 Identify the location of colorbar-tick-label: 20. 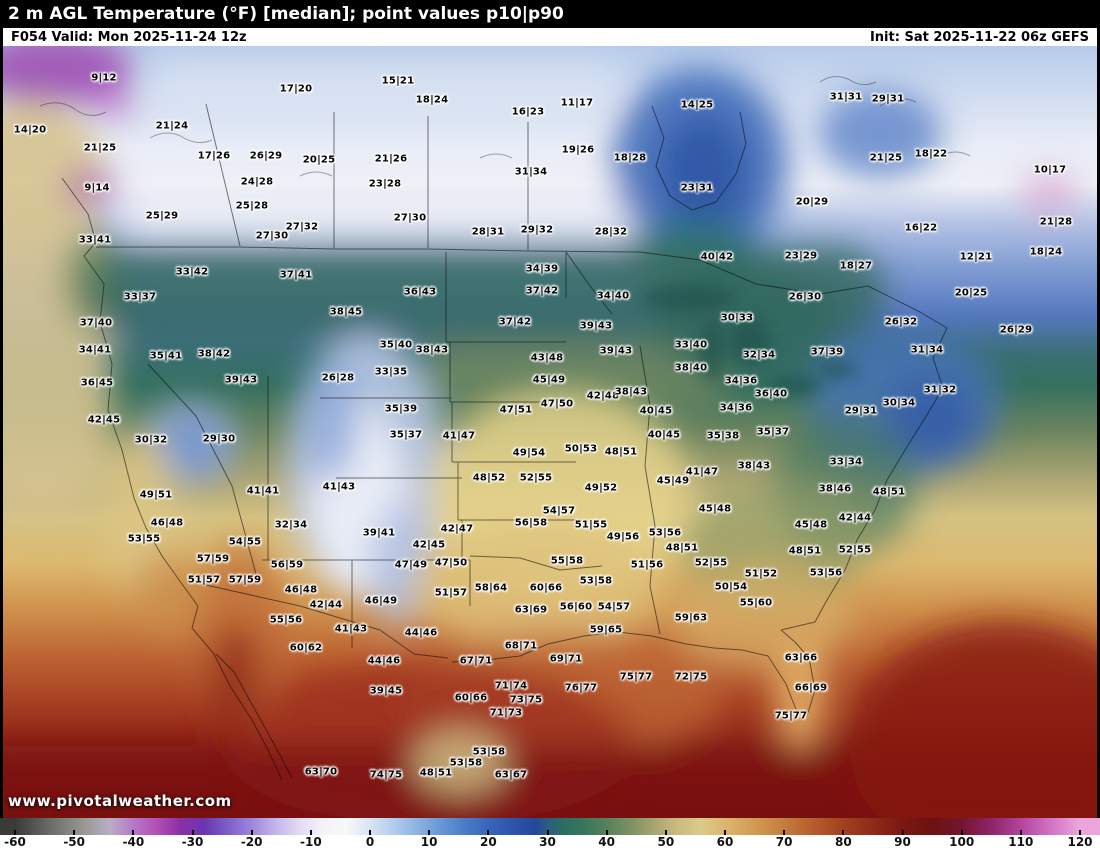
(488, 842).